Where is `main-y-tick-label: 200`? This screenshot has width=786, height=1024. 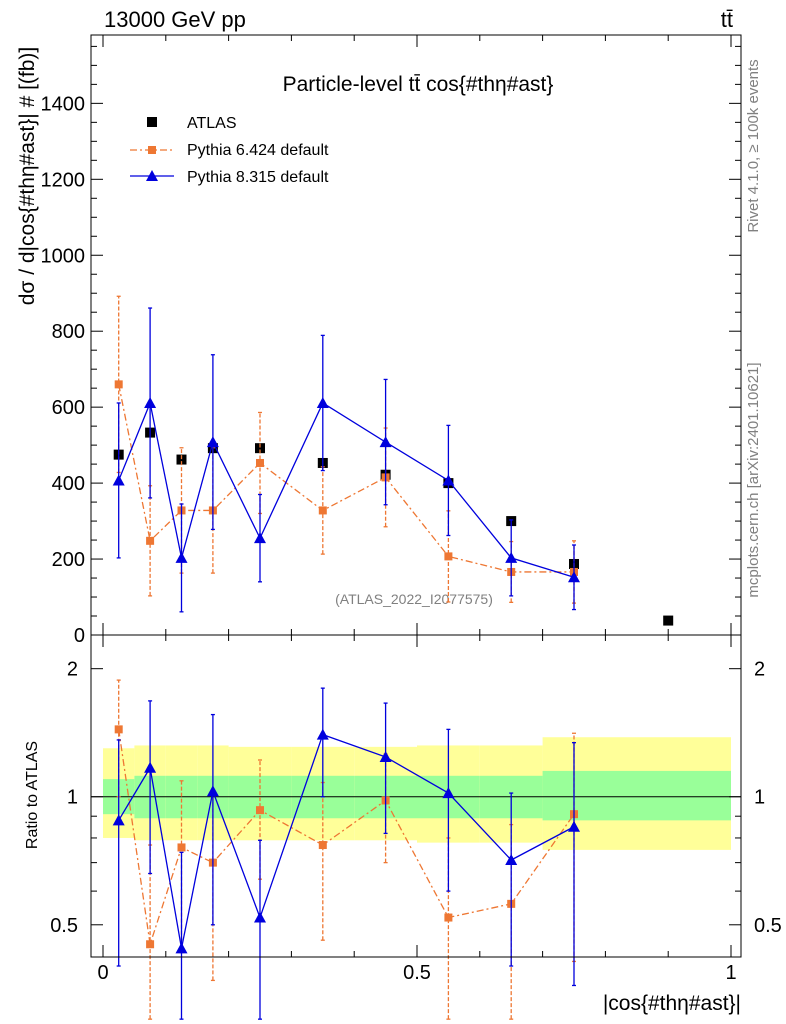 main-y-tick-label: 200 is located at coordinates (68, 560).